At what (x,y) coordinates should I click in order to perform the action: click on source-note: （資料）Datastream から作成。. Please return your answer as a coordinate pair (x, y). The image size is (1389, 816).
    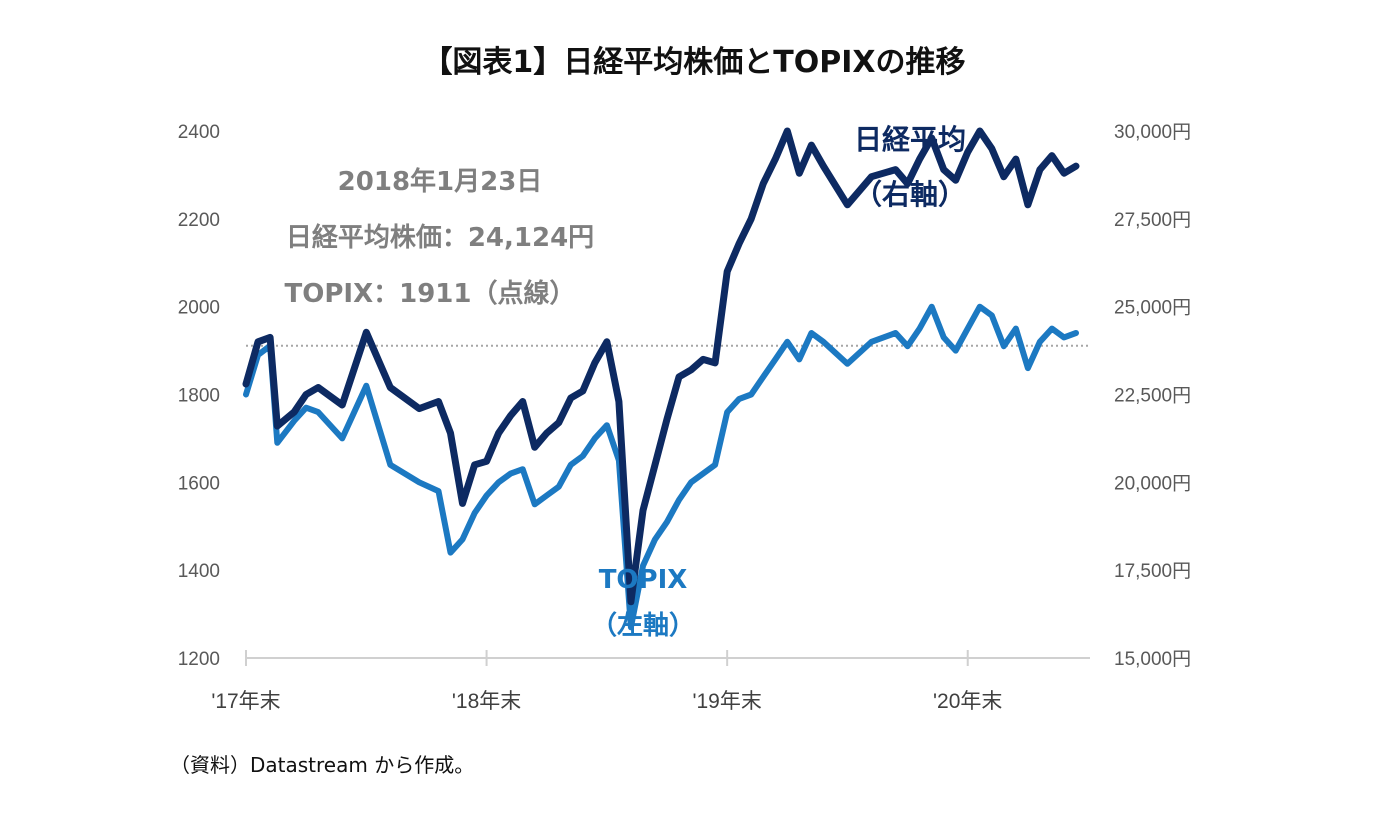
    Looking at the image, I should click on (322, 765).